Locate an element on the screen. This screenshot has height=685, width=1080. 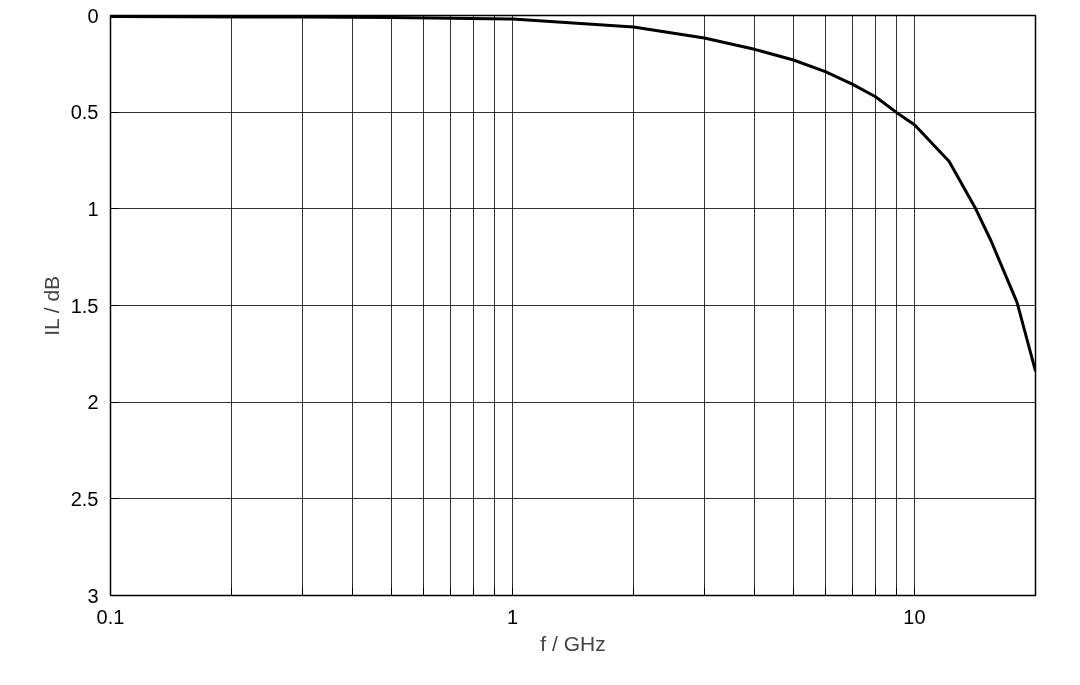
x-axis-title: f / GHz is located at coordinates (573, 643).